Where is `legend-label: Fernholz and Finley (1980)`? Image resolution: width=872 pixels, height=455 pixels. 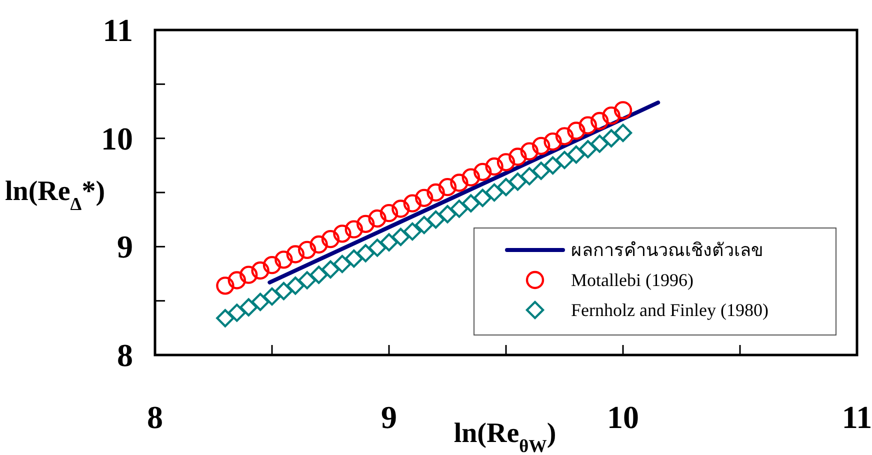
legend-label: Fernholz and Finley (1980) is located at coordinates (669, 310).